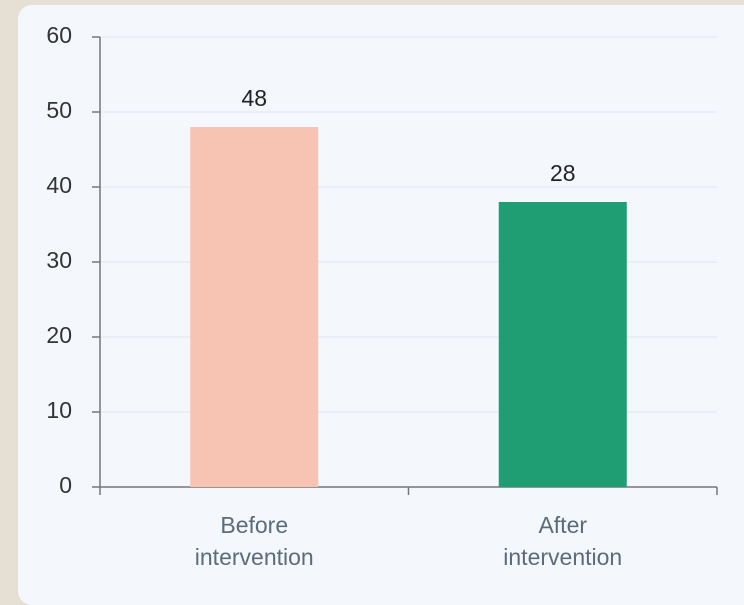 The width and height of the screenshot is (744, 605). I want to click on y-tick-label: 10, so click(59, 410).